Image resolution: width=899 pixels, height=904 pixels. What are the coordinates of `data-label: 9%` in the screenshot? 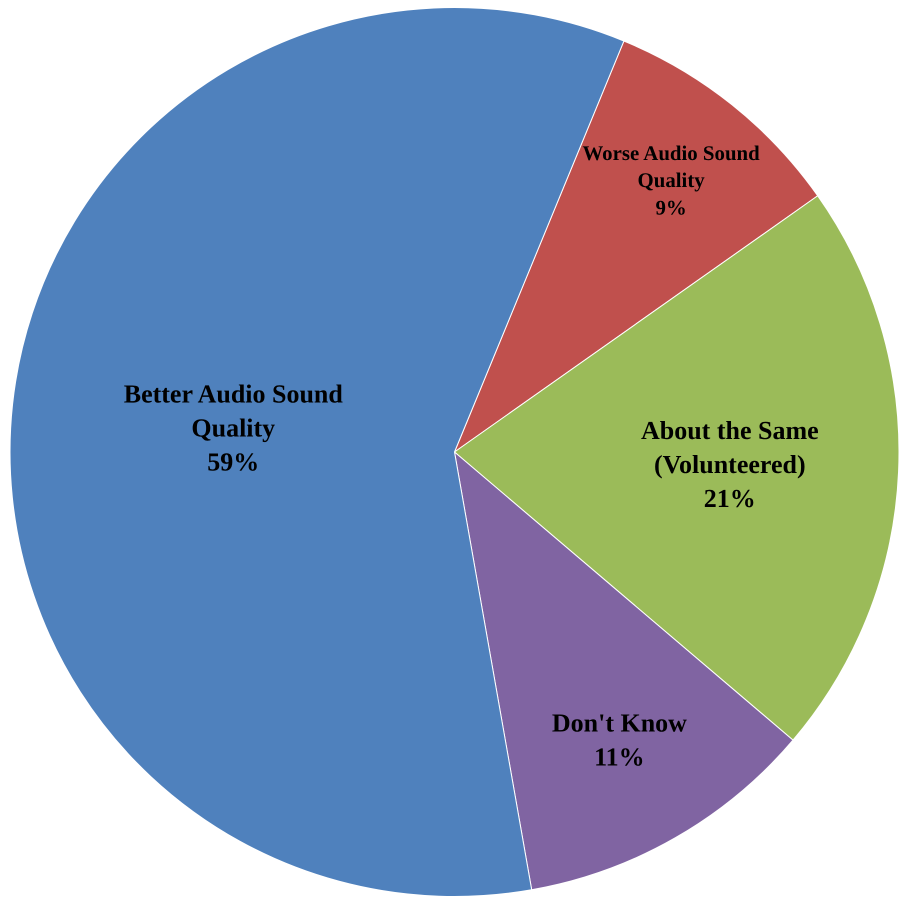 It's located at (671, 207).